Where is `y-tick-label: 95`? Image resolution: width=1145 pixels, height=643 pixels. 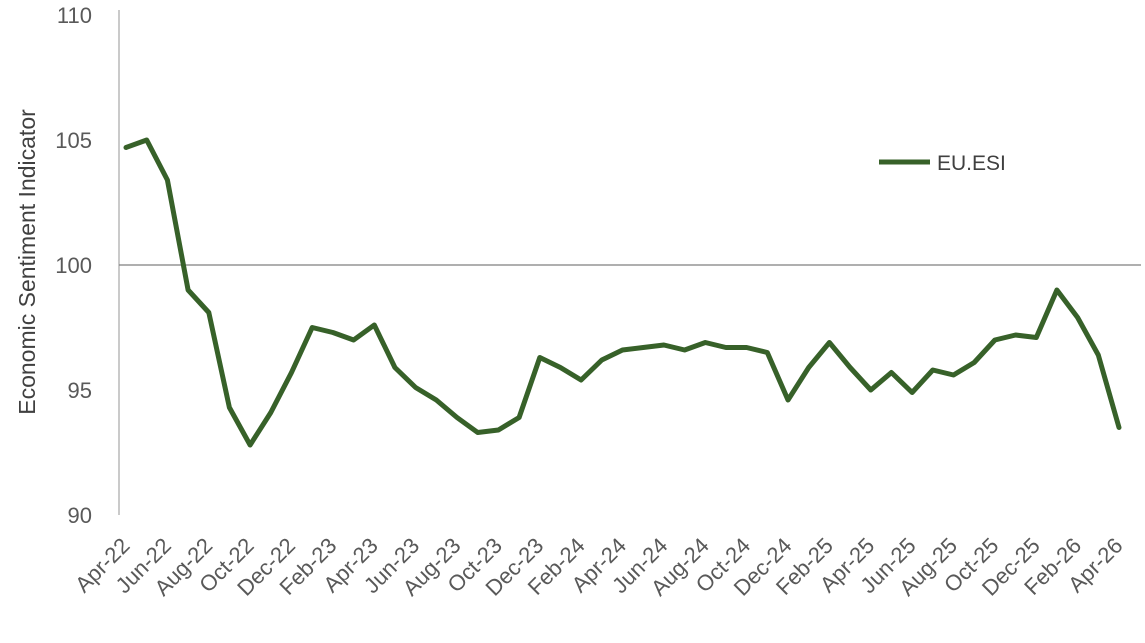 y-tick-label: 95 is located at coordinates (80, 390).